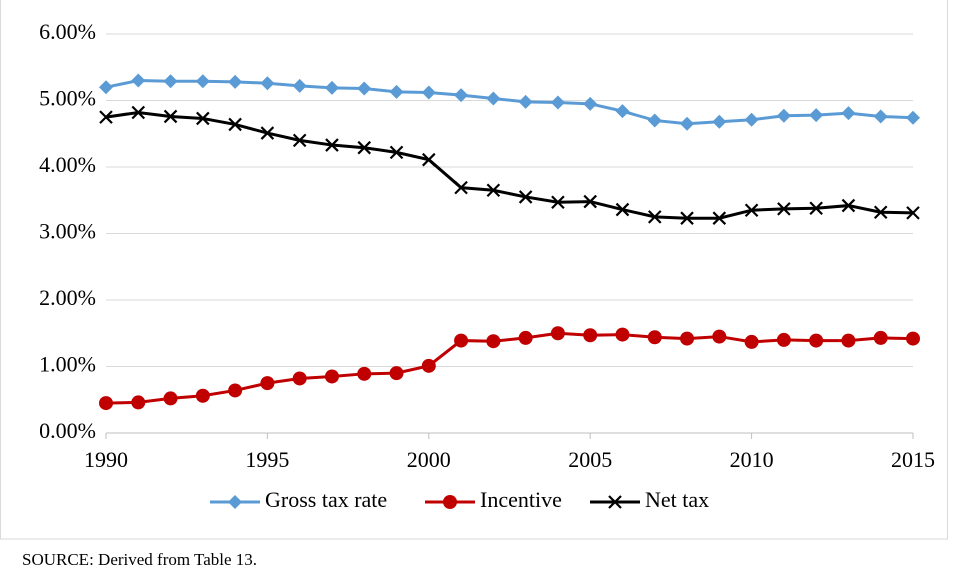 The image size is (957, 579). Describe the element at coordinates (677, 499) in the screenshot. I see `legend-label: Net tax` at that location.